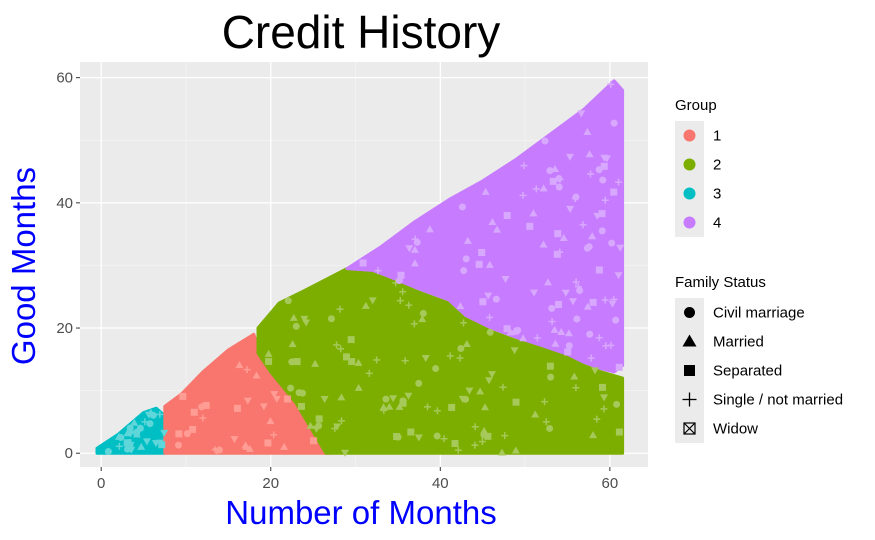 This screenshot has height=540, width=875. What do you see at coordinates (717, 194) in the screenshot?
I see `legend-label-group-3: 3` at bounding box center [717, 194].